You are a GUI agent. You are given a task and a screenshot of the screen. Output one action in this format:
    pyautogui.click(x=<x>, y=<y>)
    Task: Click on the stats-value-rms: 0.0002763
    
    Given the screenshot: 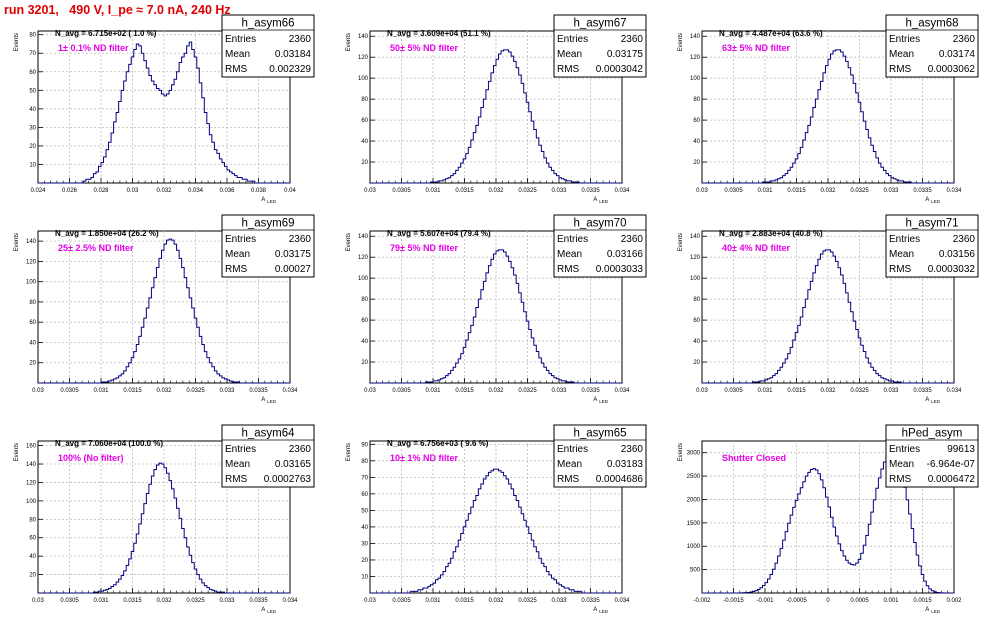 What is the action you would take?
    pyautogui.click(x=288, y=479)
    